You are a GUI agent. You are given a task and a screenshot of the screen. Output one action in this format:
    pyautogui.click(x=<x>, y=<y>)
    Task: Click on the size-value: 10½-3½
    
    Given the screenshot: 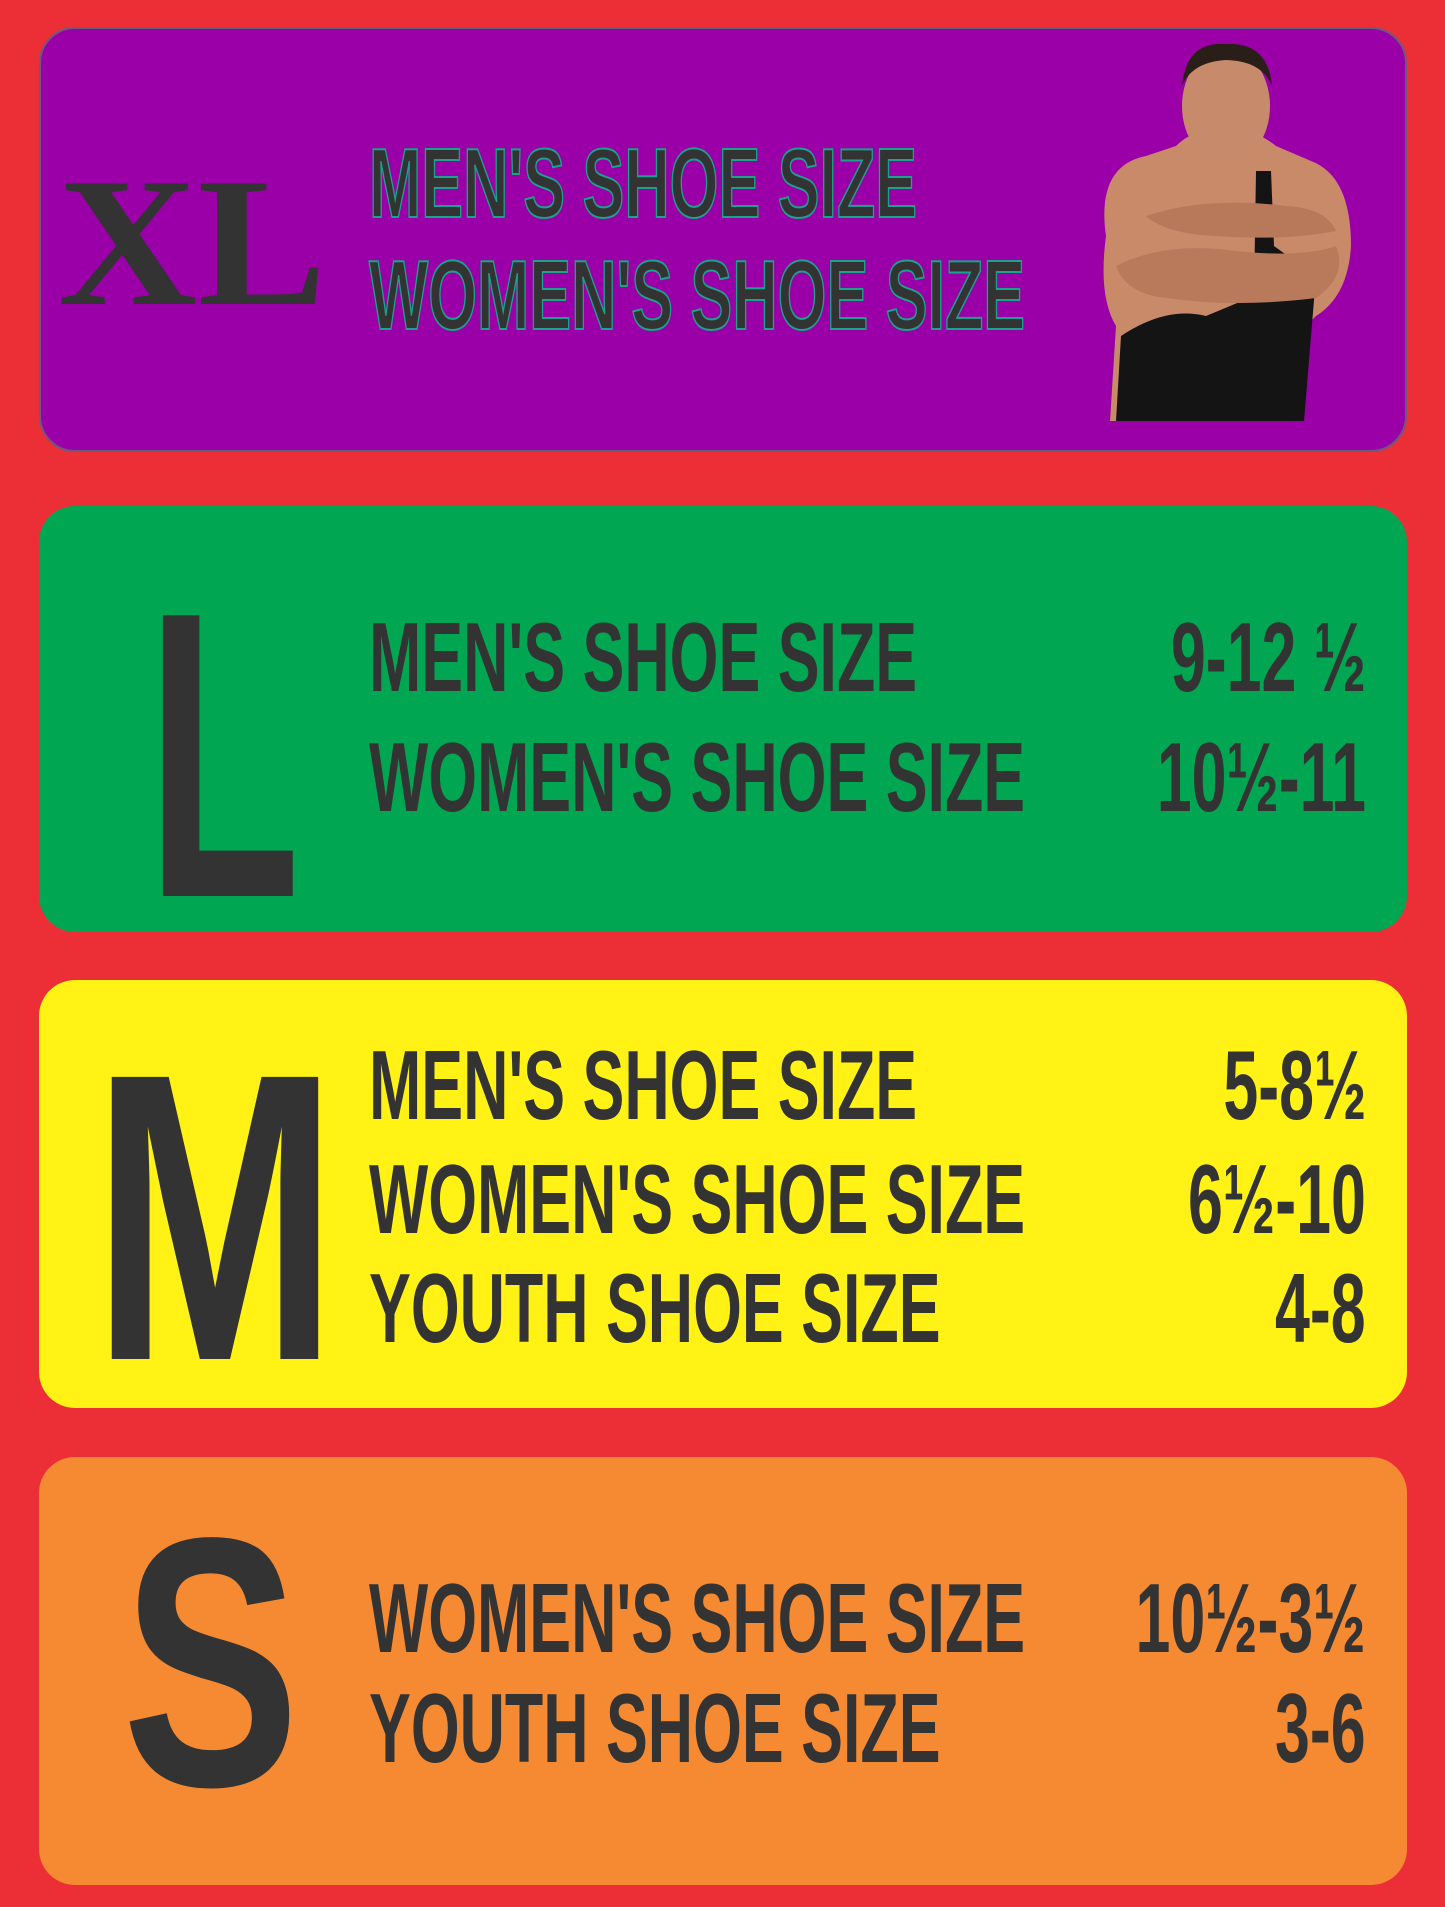 What is the action you would take?
    pyautogui.click(x=1250, y=1618)
    